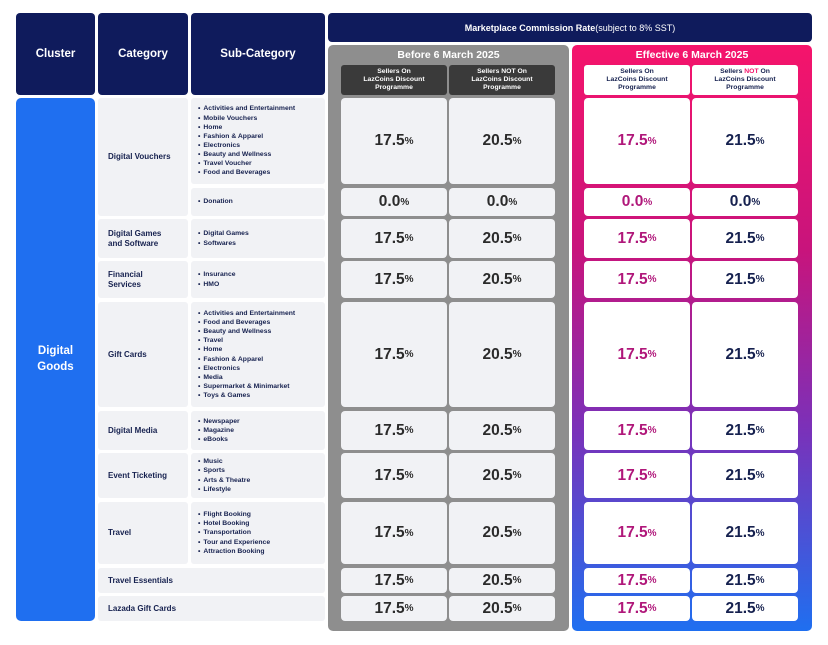 This screenshot has height=645, width=828. What do you see at coordinates (502, 87) in the screenshot?
I see `header-line: Programme` at bounding box center [502, 87].